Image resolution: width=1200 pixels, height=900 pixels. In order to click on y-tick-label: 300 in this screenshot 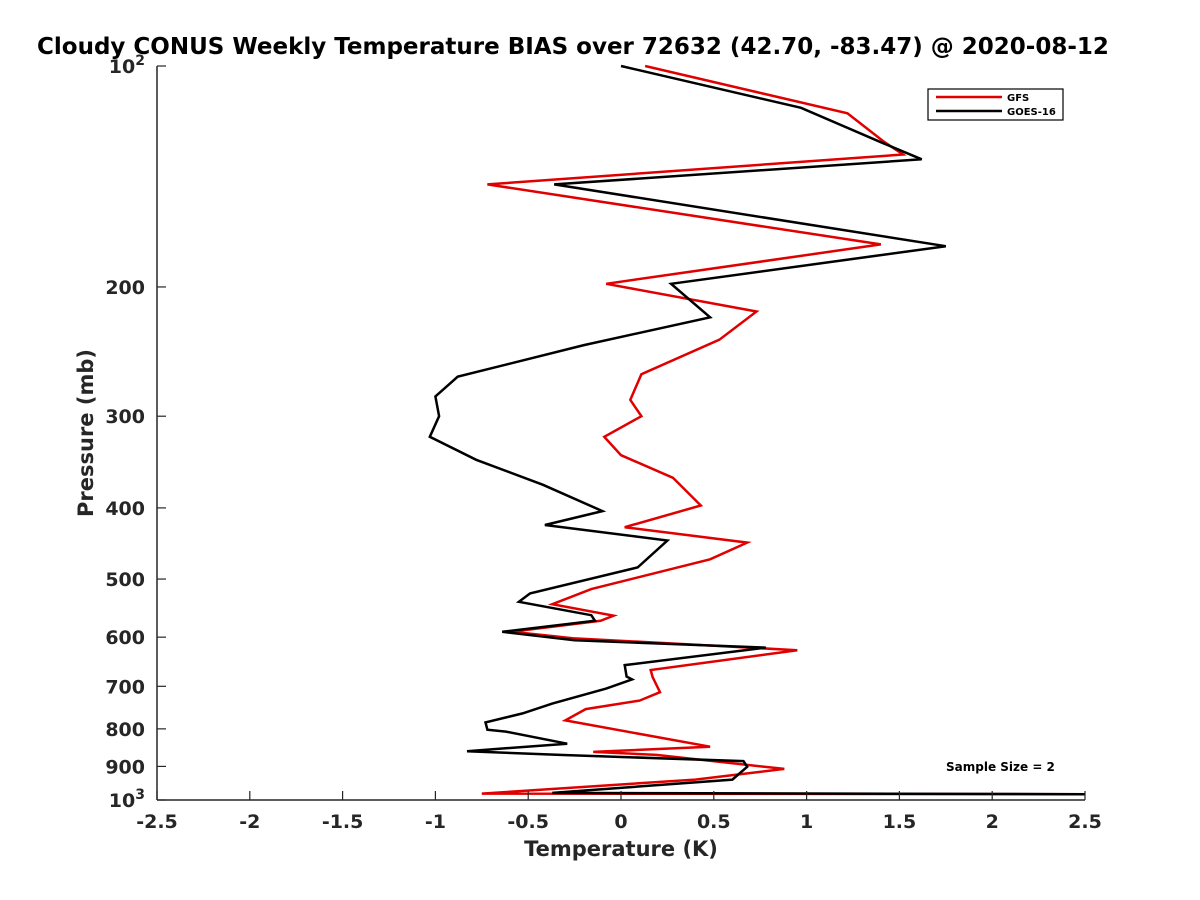, I will do `click(125, 417)`.